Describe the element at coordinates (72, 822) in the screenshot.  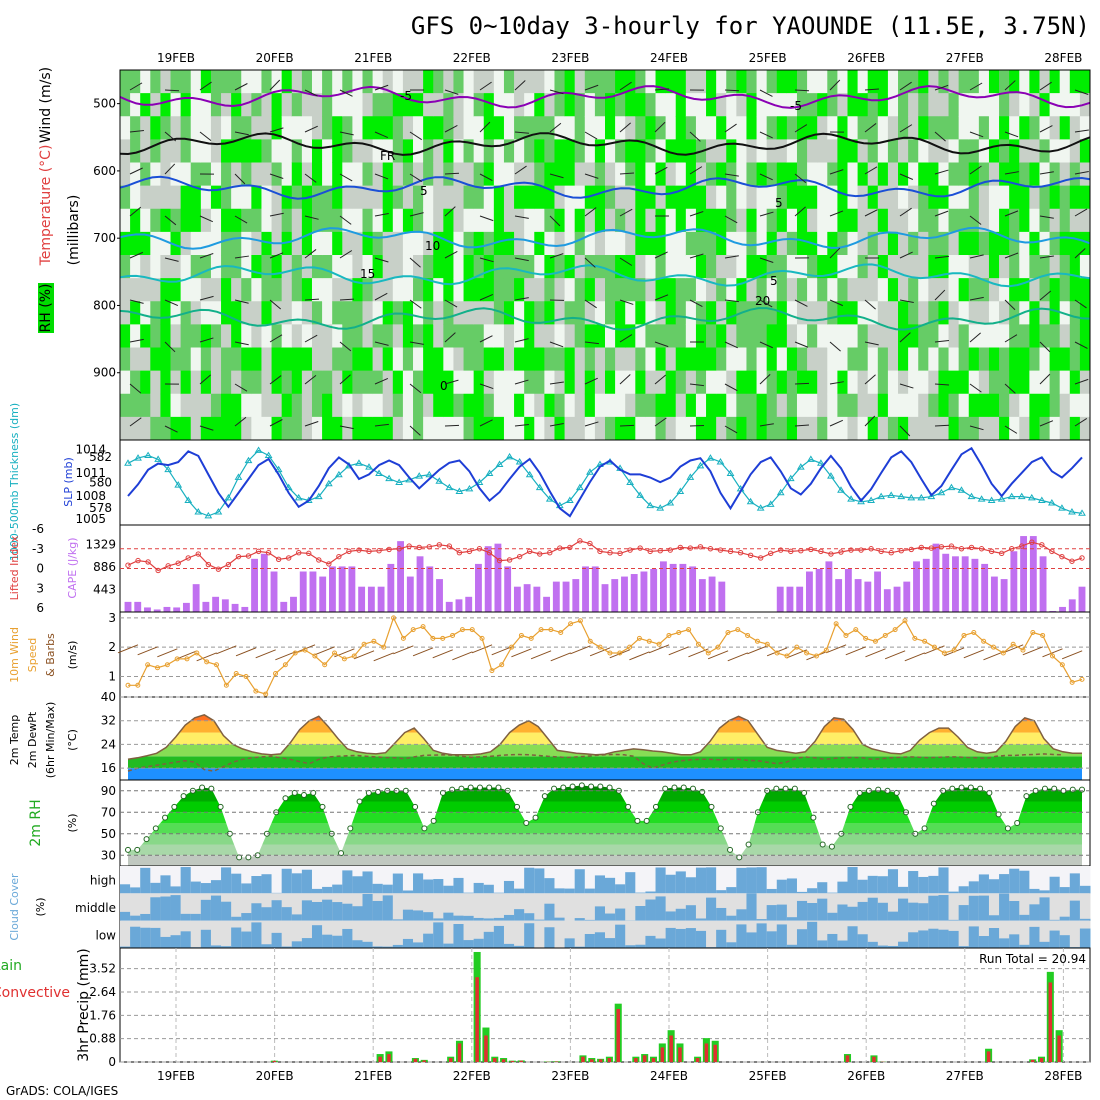
I see `y-axis-label: (%)` at that location.